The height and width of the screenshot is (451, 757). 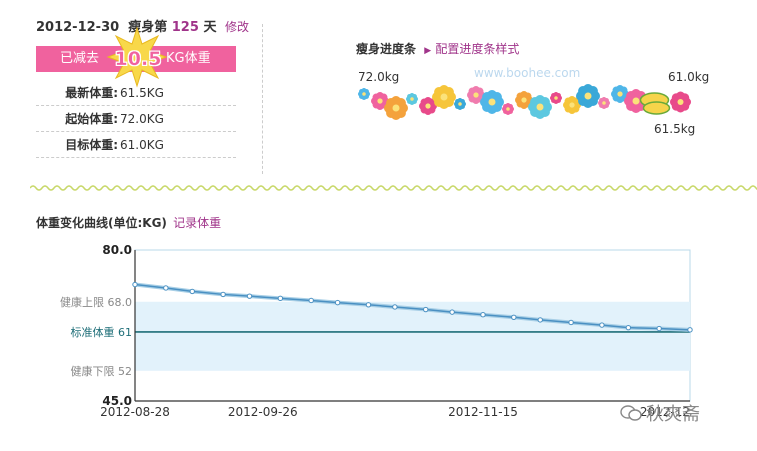 I want to click on progress-current-weight: 61.5kg, so click(x=675, y=129).